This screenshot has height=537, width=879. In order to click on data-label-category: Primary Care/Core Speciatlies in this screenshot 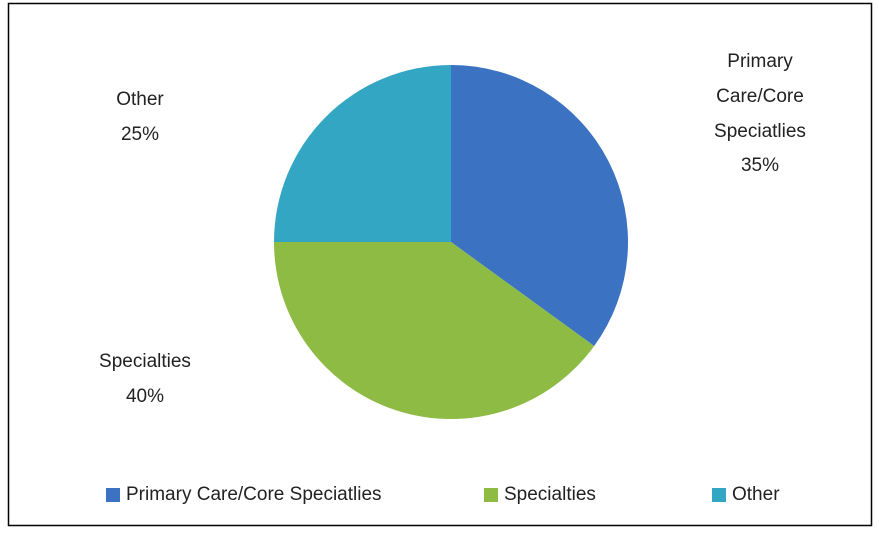, I will do `click(760, 96)`.